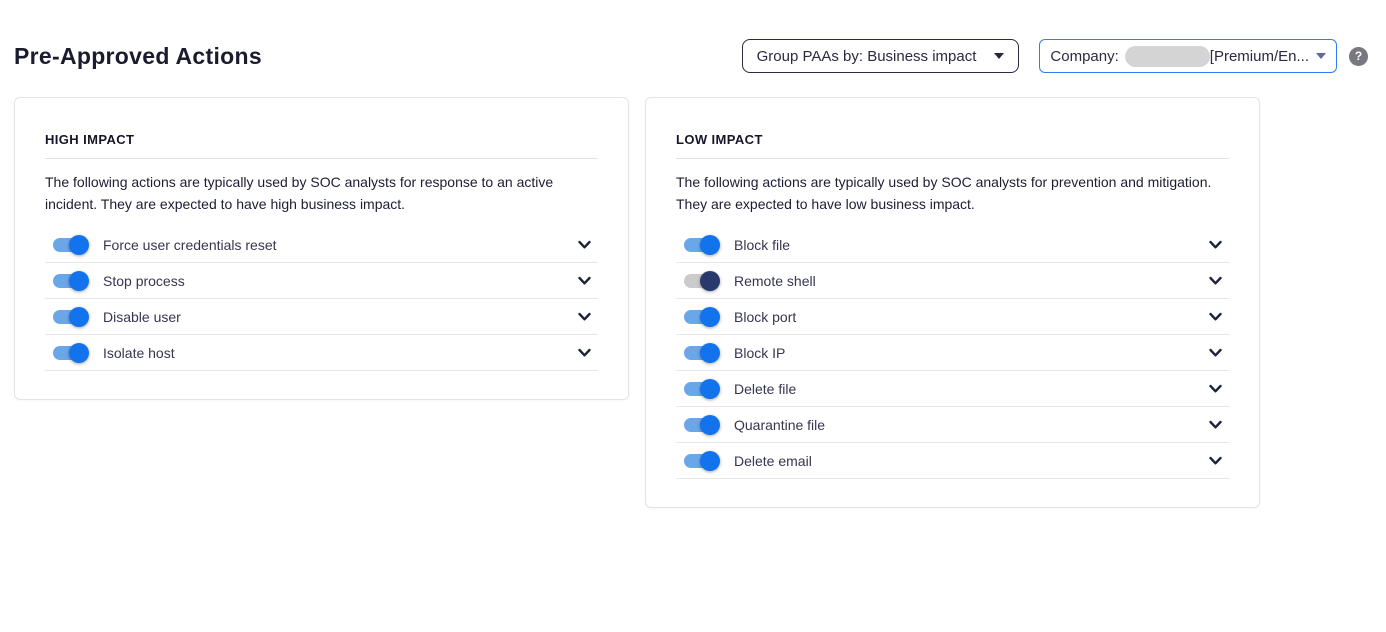 The width and height of the screenshot is (1386, 632). I want to click on action-label: Block IP, so click(760, 352).